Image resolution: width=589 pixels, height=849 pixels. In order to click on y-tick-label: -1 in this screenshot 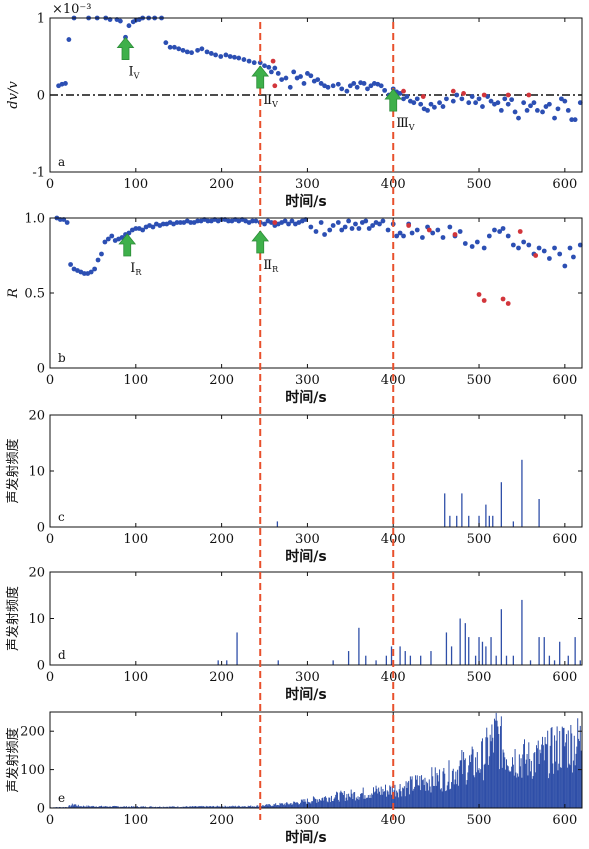, I will do `click(38, 173)`.